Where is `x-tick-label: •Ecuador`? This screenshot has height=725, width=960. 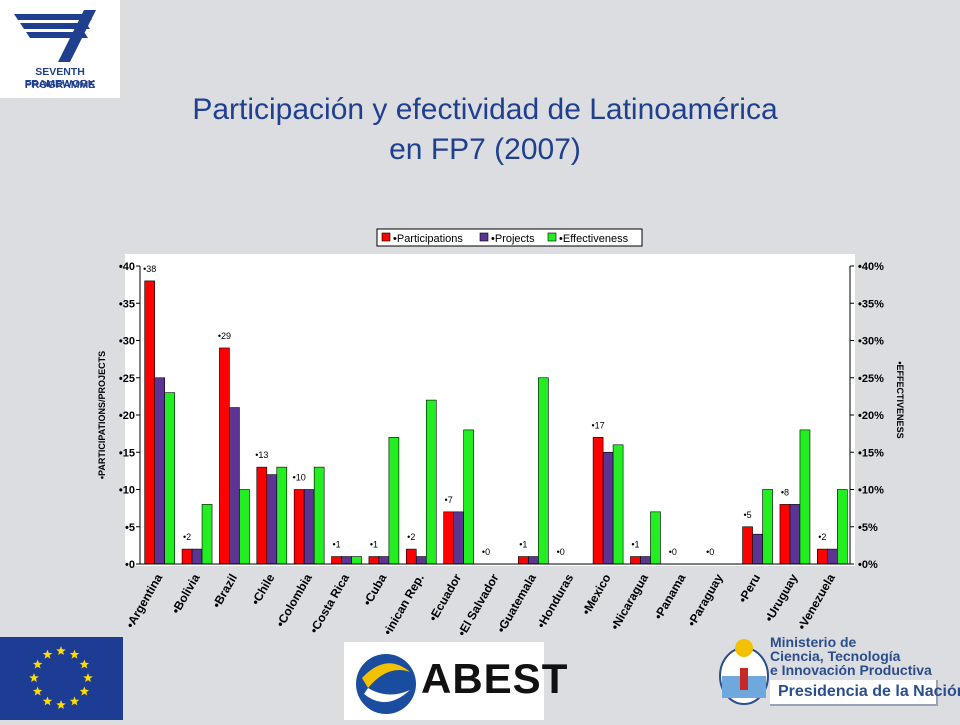
x-tick-label: •Ecuador is located at coordinates (445, 597).